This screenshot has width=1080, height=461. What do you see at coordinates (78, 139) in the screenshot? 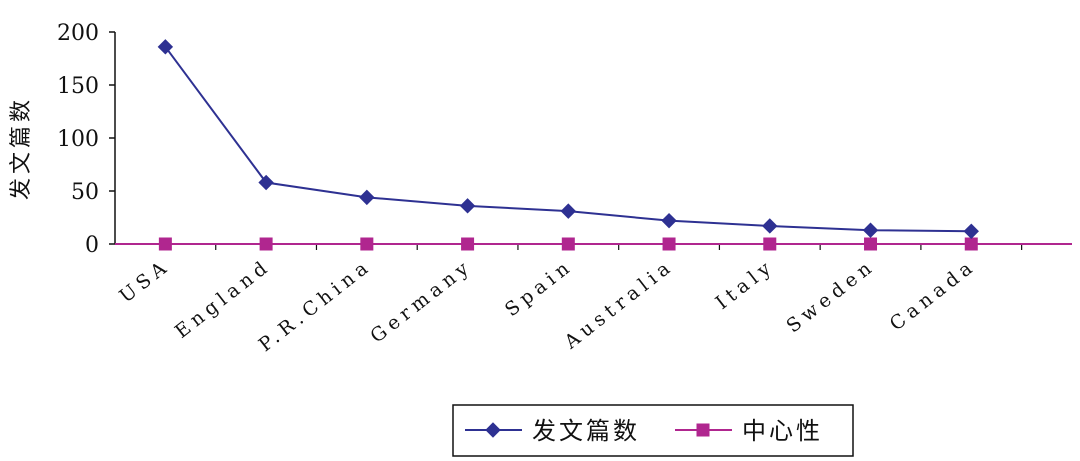
I see `y-tick-label: 100` at bounding box center [78, 139].